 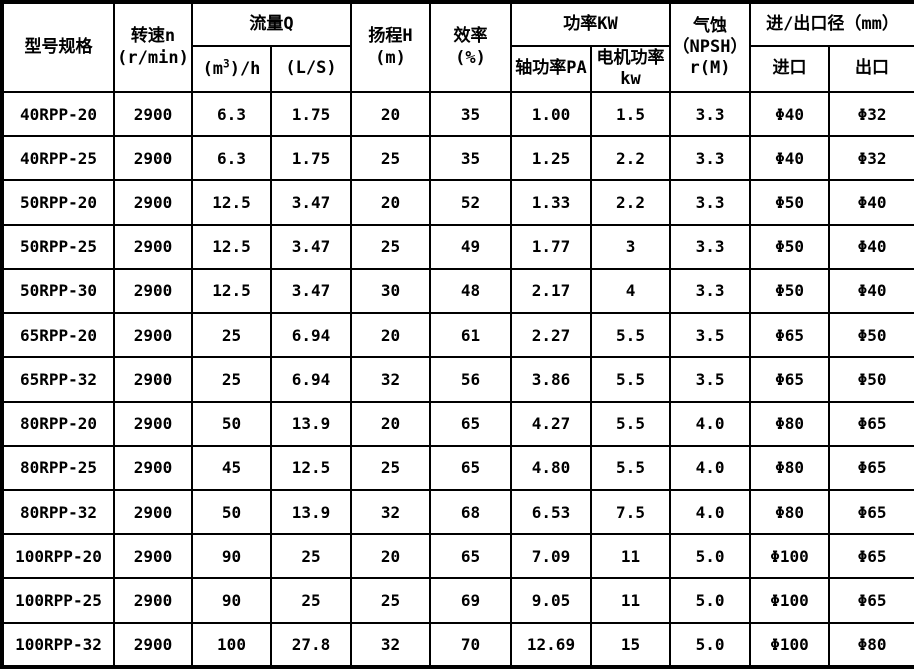 What do you see at coordinates (231, 69) in the screenshot?
I see `header-flow-m3h: (m3)/h` at bounding box center [231, 69].